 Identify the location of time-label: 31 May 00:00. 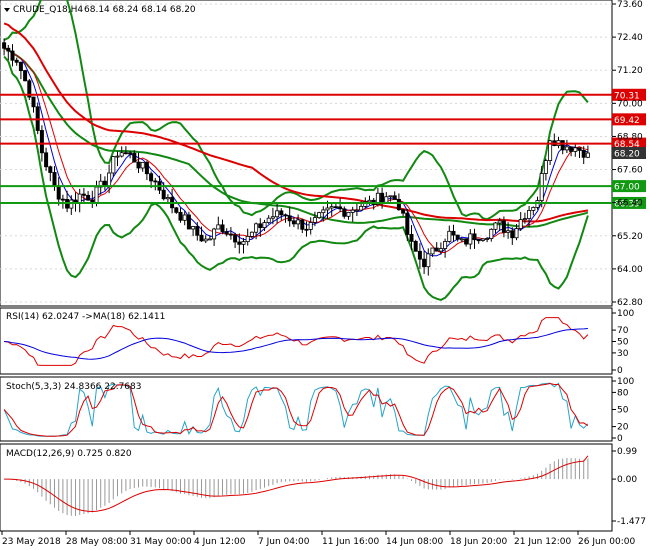
(161, 542).